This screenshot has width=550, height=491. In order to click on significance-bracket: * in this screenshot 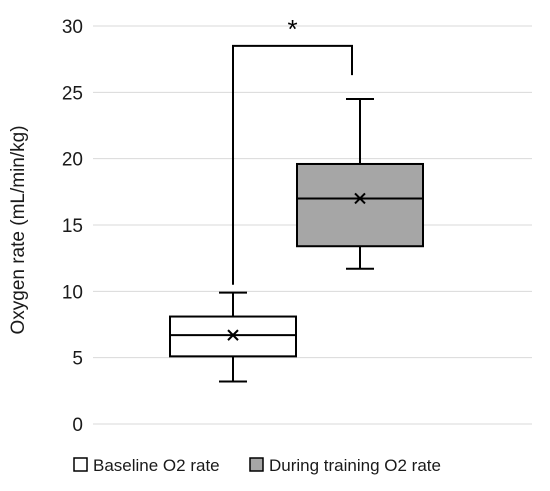, I will do `click(292, 149)`.